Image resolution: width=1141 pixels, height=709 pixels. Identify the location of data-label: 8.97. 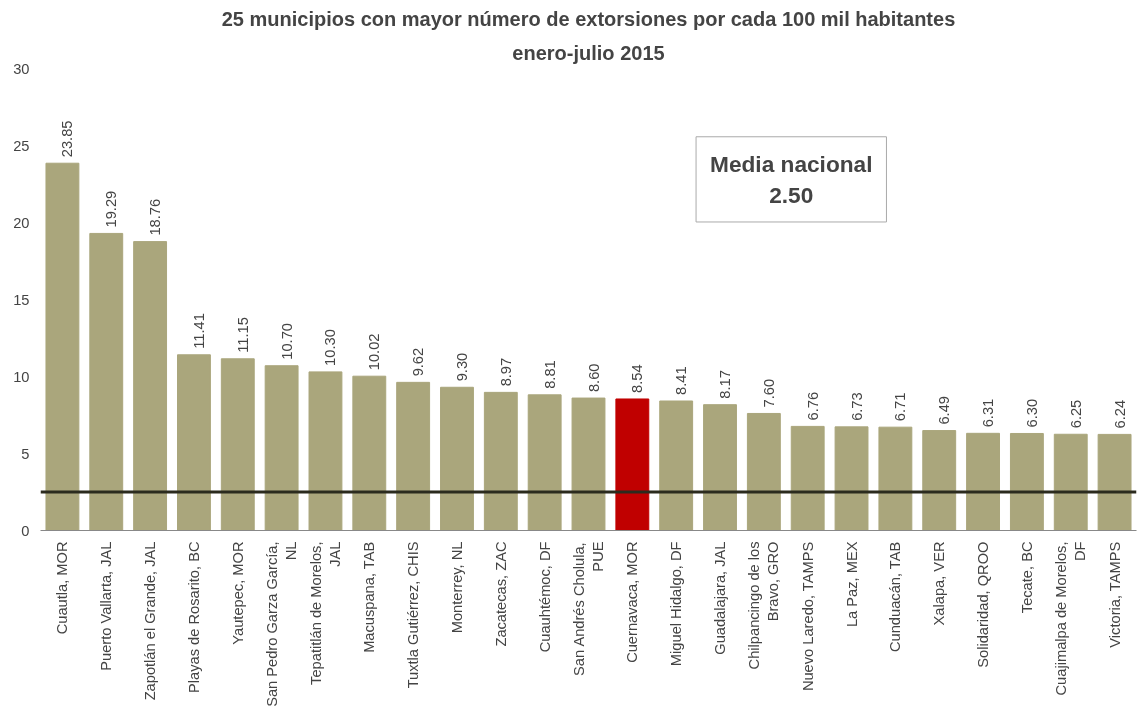
(505, 372).